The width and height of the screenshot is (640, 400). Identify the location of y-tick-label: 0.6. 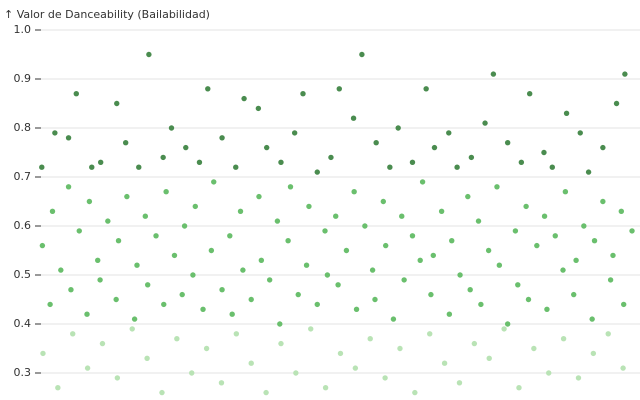
(23, 225).